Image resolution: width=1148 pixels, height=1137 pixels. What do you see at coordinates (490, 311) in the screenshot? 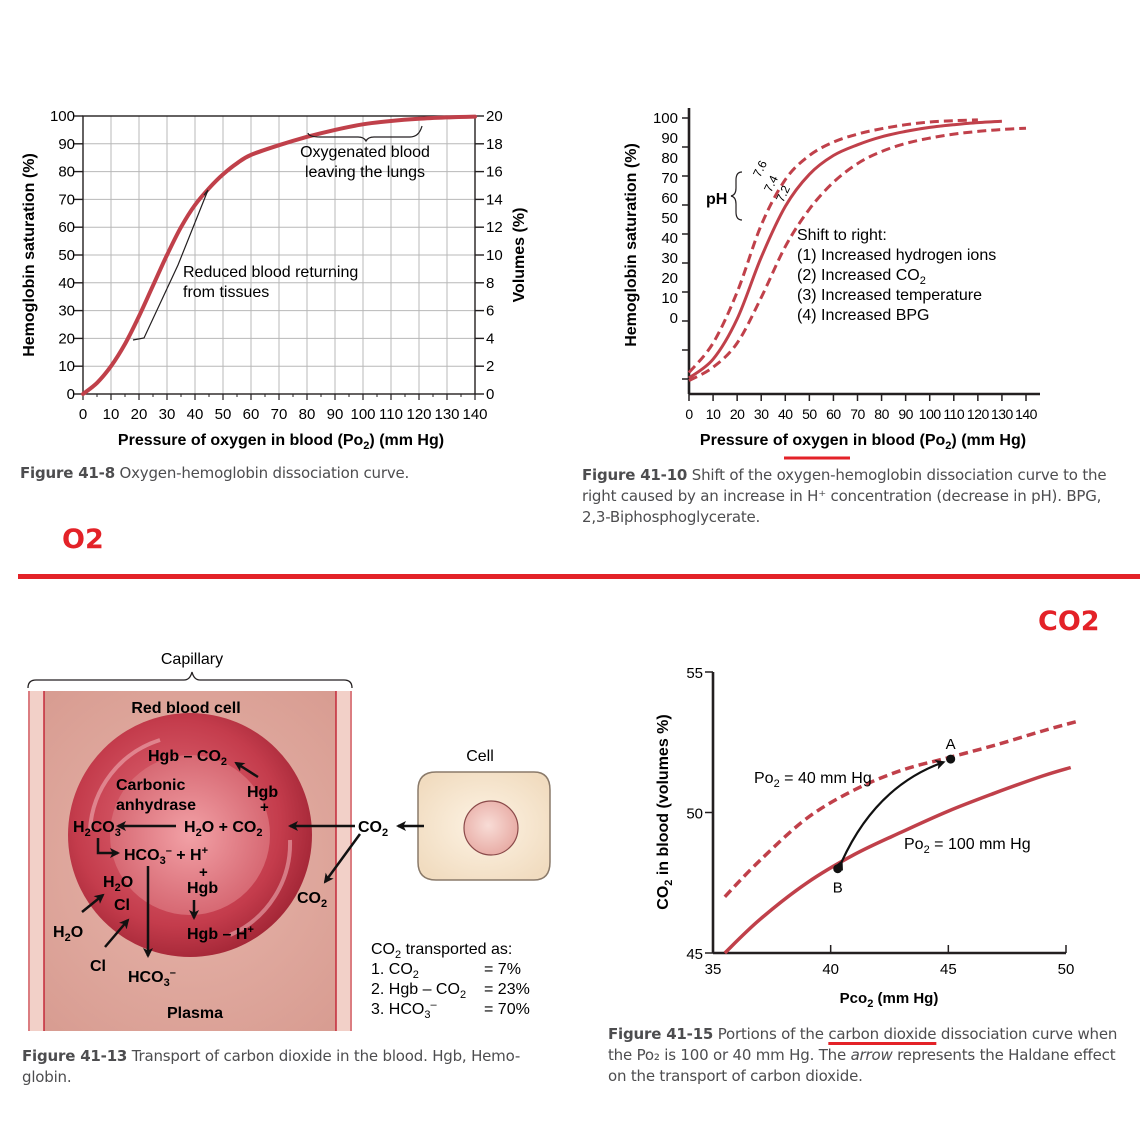
I see `y2-tick-label: 6` at bounding box center [490, 311].